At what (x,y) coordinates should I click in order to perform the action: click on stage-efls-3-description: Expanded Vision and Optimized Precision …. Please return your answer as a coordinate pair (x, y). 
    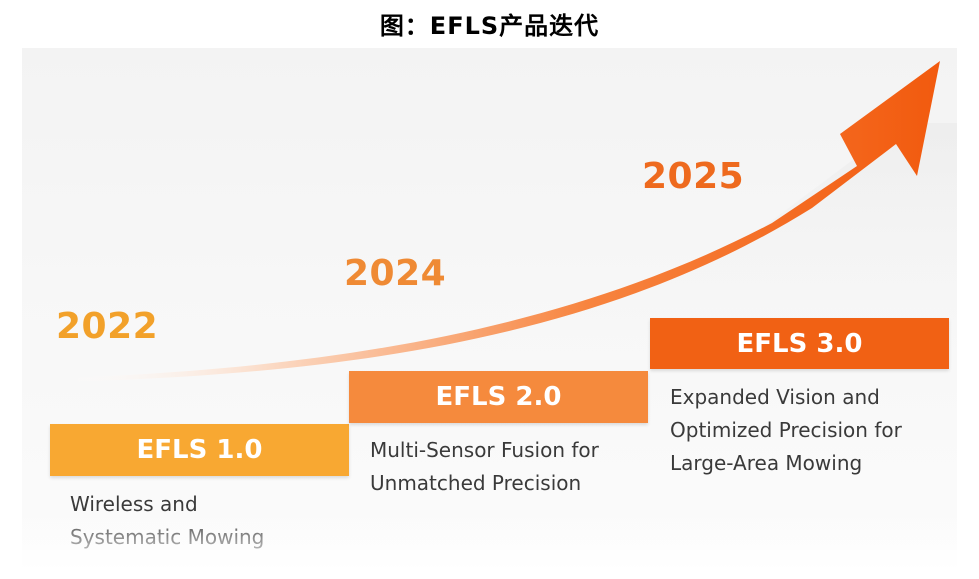
    Looking at the image, I should click on (786, 430).